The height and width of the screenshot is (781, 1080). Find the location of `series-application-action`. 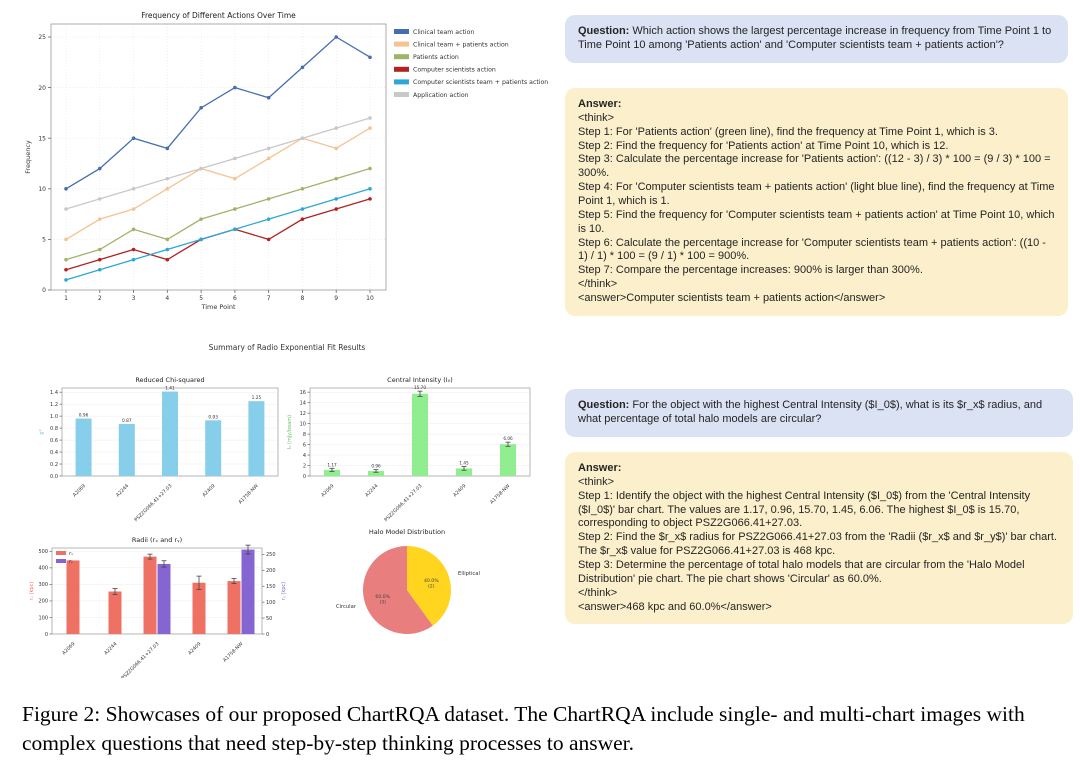

series-application-action is located at coordinates (218, 163).